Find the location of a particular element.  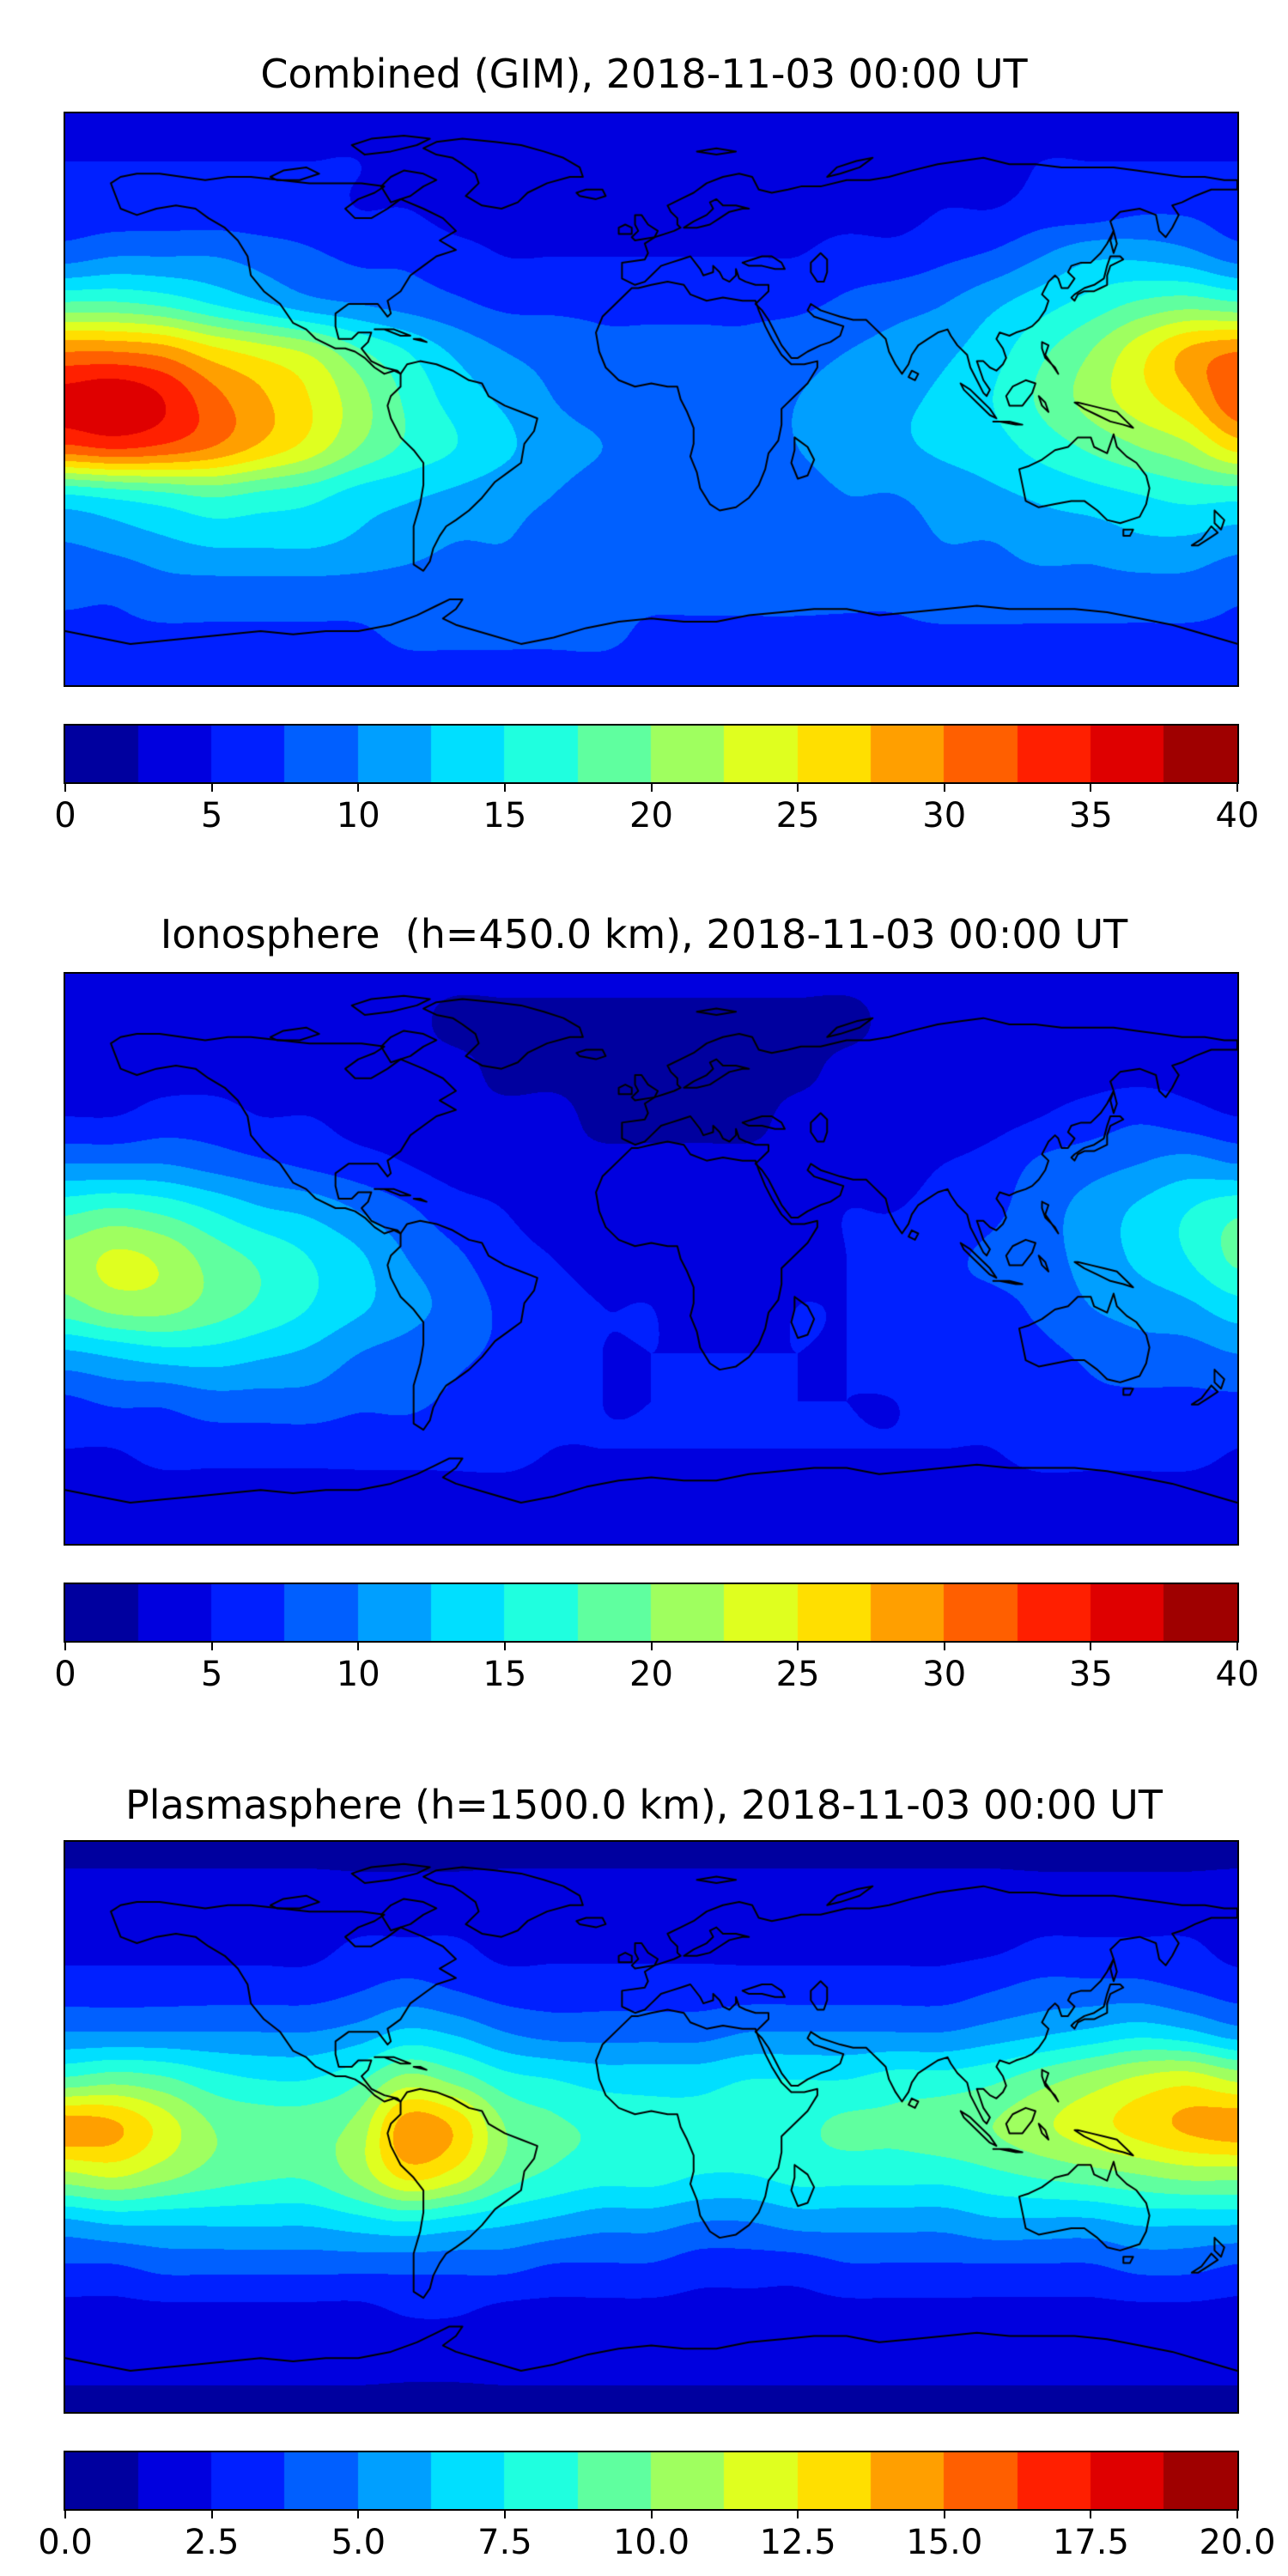

colorbar-ionosphere-ticks: 0 5 10 15 20 25 30 35 40 is located at coordinates (656, 1673).